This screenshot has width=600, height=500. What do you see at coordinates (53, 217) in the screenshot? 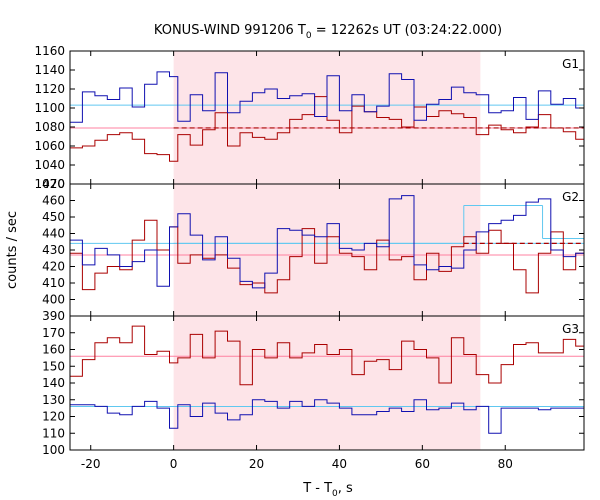
I see `y-tick-label: 450` at bounding box center [53, 217].